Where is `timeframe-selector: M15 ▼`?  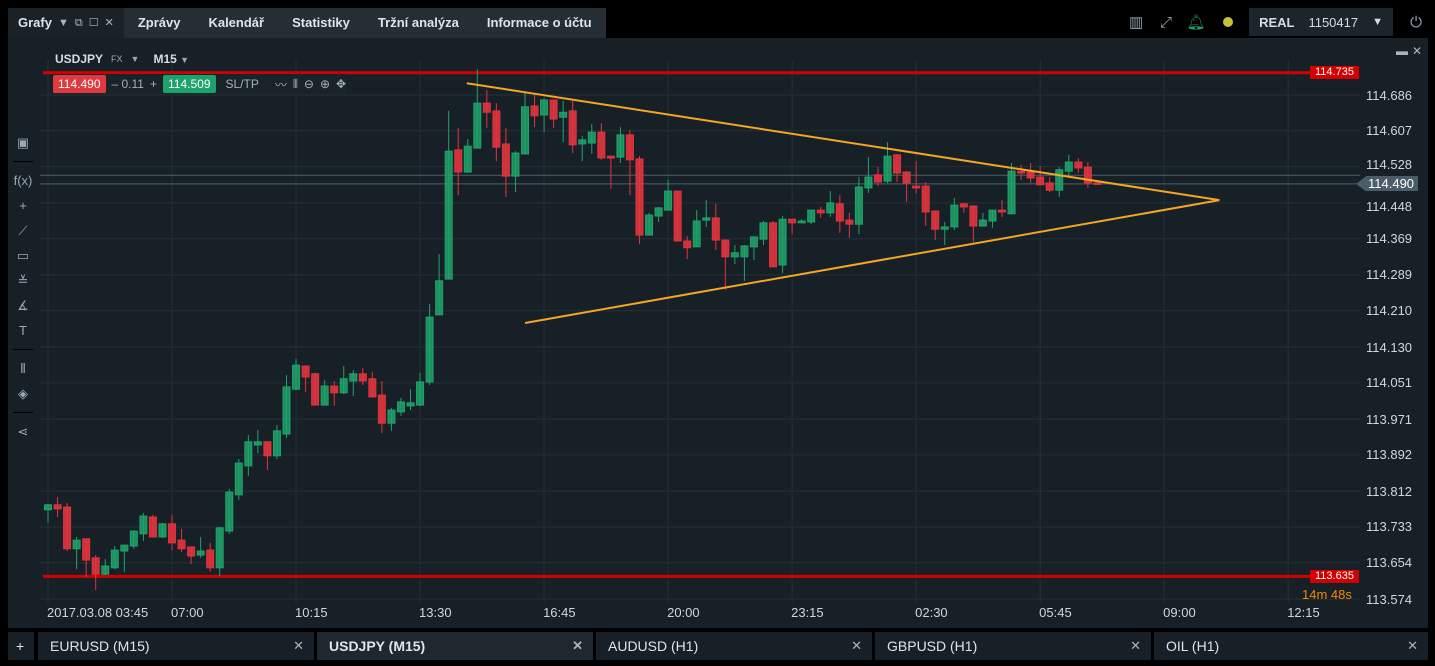
timeframe-selector: M15 ▼ is located at coordinates (171, 59).